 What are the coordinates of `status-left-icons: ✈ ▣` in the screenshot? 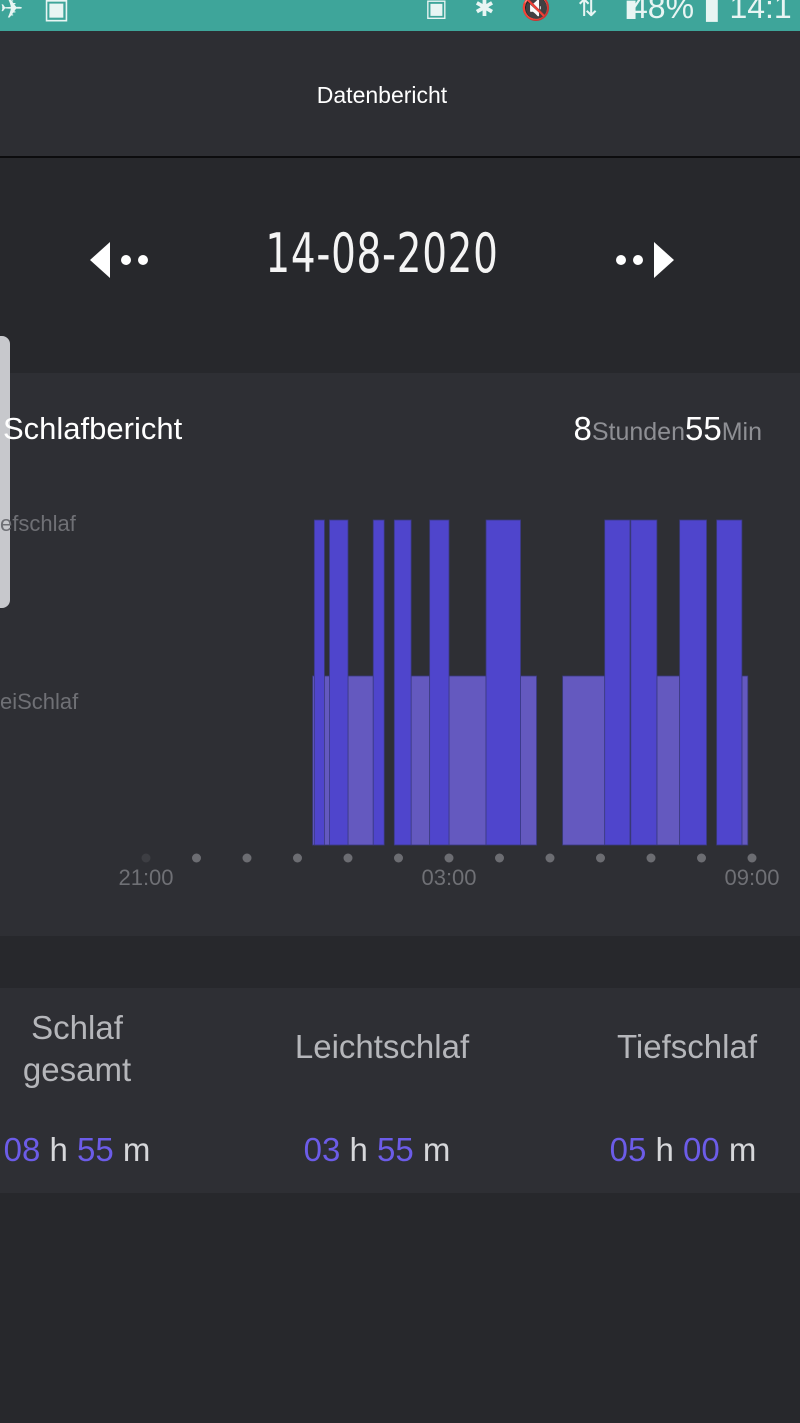 It's located at (38, 12).